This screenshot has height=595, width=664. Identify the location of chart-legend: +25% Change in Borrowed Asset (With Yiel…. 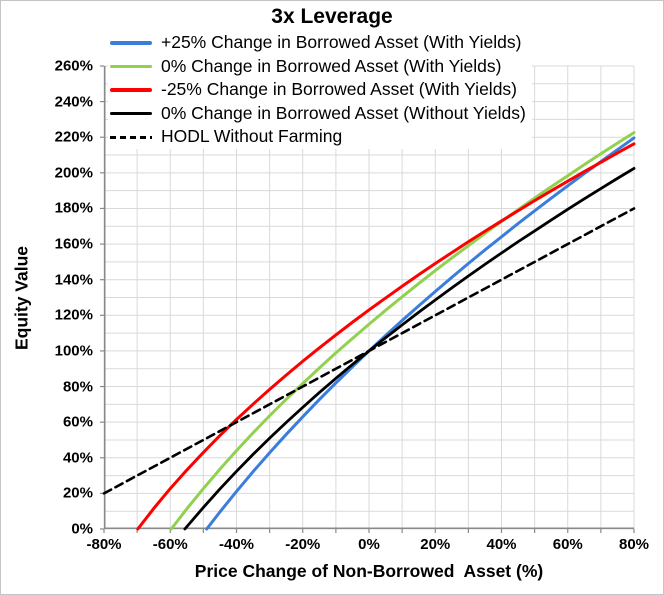
(320, 90).